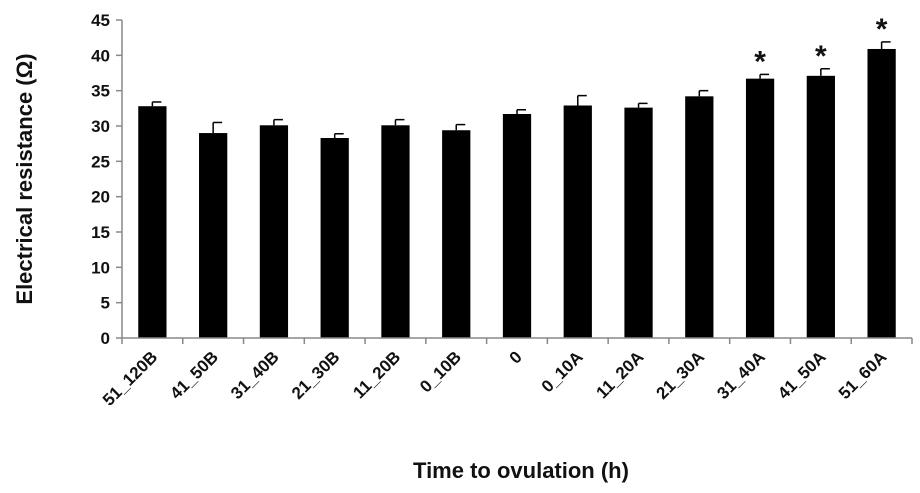 The height and width of the screenshot is (493, 920). What do you see at coordinates (741, 375) in the screenshot?
I see `x-tick-label: 31_40A` at bounding box center [741, 375].